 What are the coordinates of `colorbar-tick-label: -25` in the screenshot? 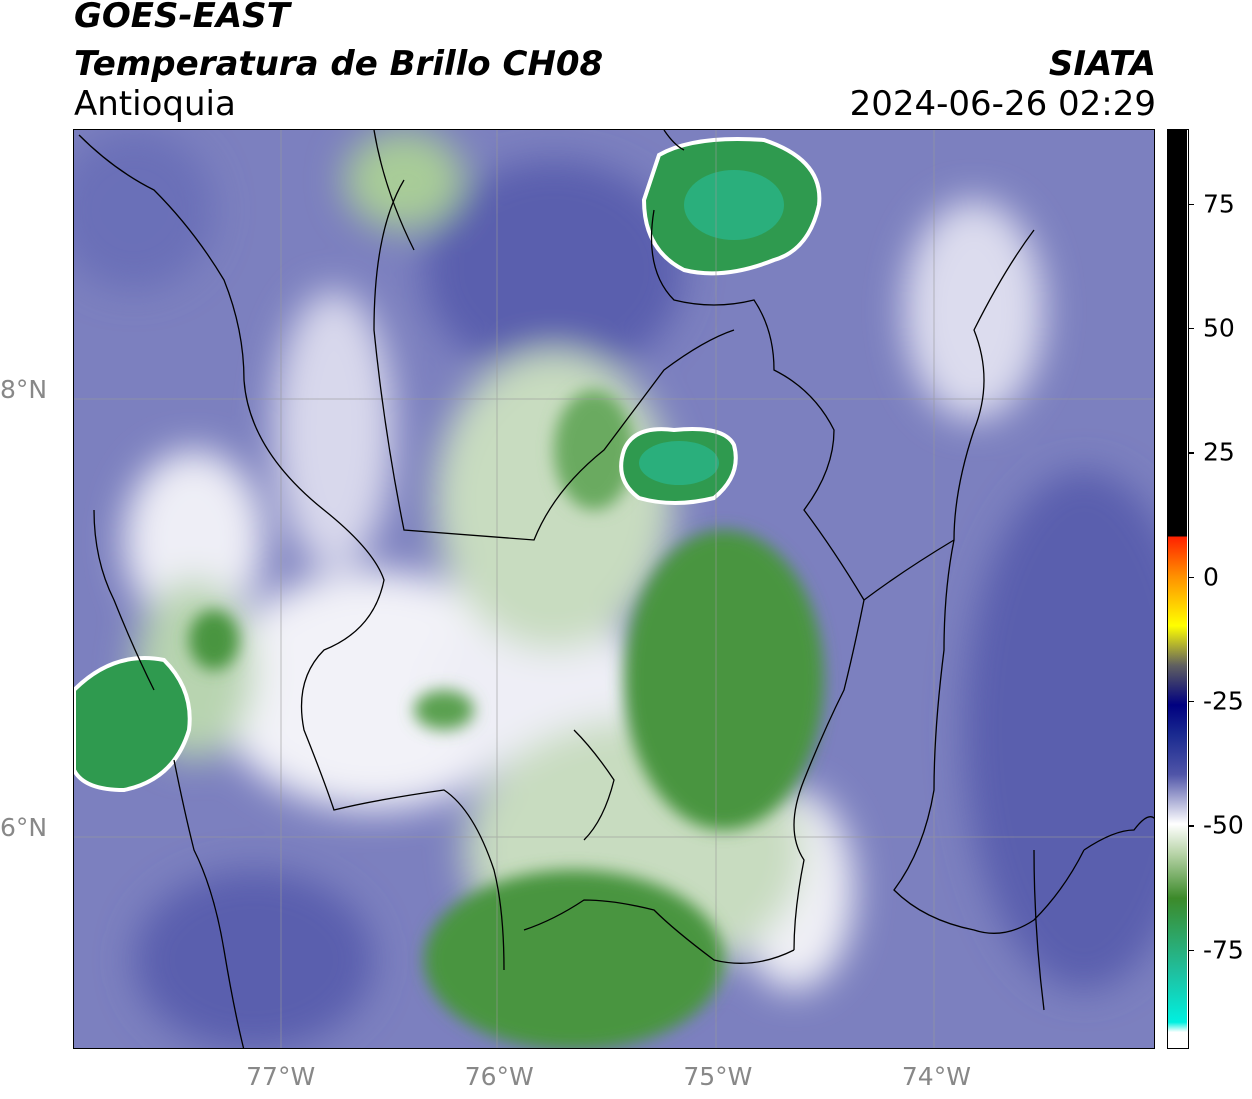 It's located at (1223, 701).